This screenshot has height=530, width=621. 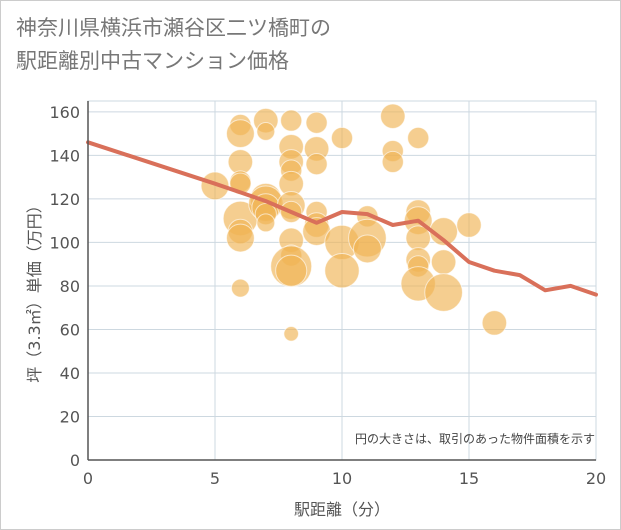 What do you see at coordinates (64, 242) in the screenshot?
I see `y-tick-label: 100` at bounding box center [64, 242].